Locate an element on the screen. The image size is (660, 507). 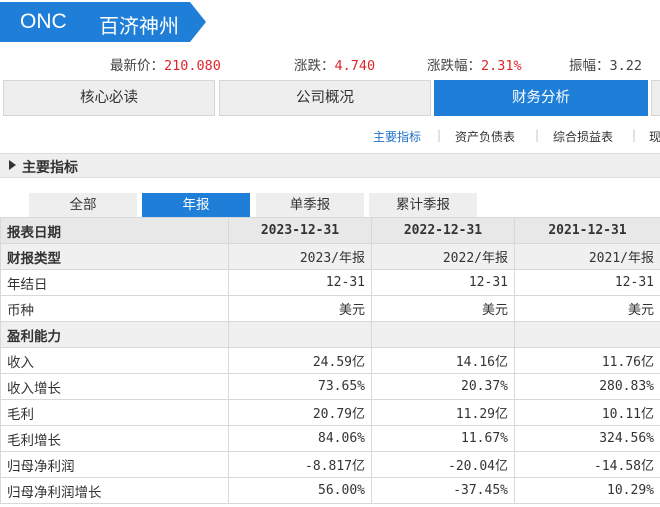
cell-value: 11.67% is located at coordinates (443, 438).